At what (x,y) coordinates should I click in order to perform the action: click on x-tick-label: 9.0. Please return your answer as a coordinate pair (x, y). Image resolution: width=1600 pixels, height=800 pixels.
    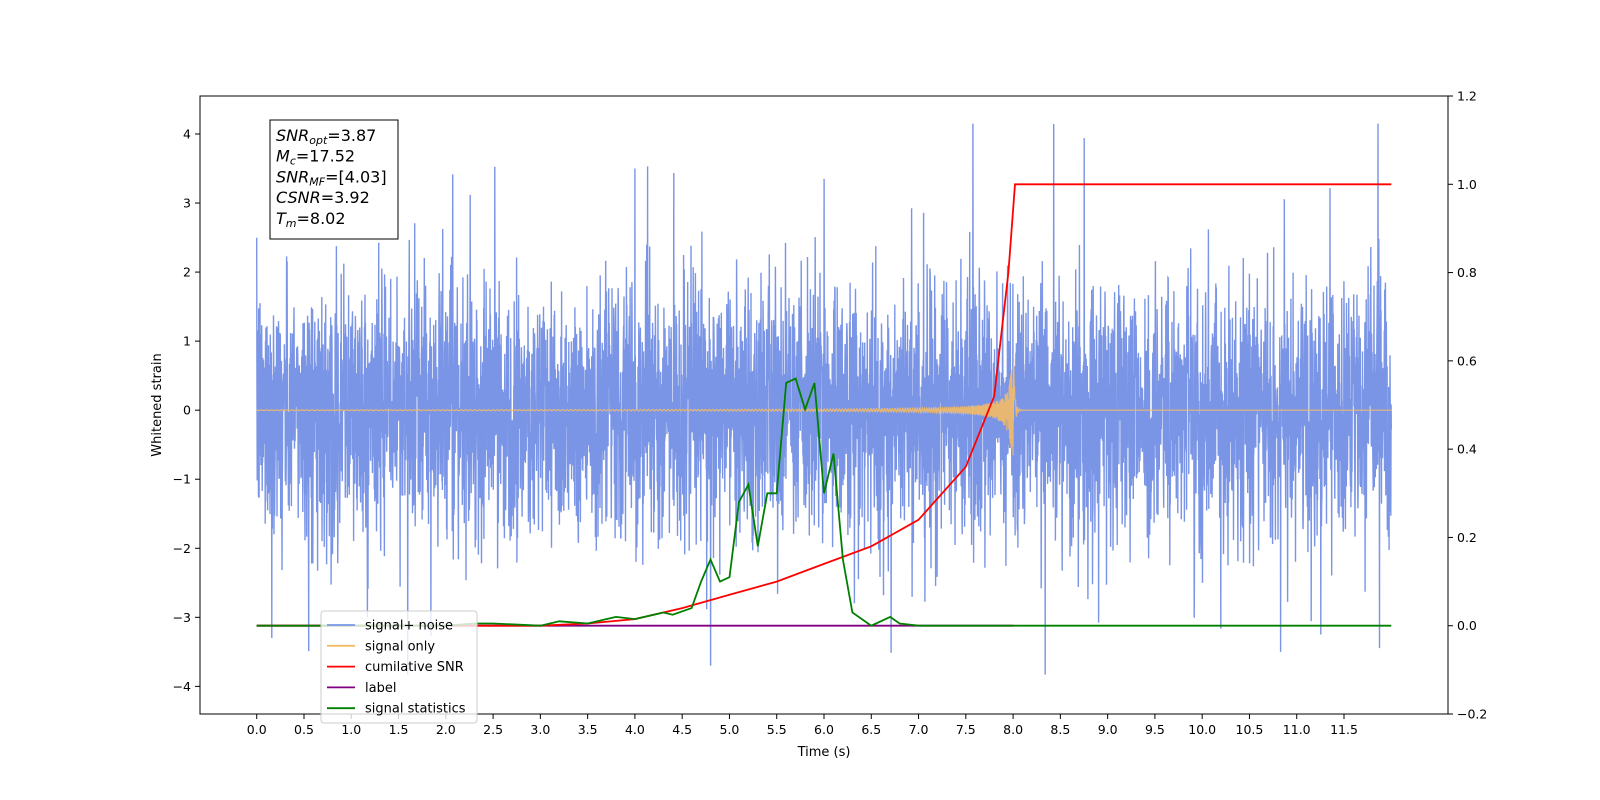
    Looking at the image, I should click on (1108, 729).